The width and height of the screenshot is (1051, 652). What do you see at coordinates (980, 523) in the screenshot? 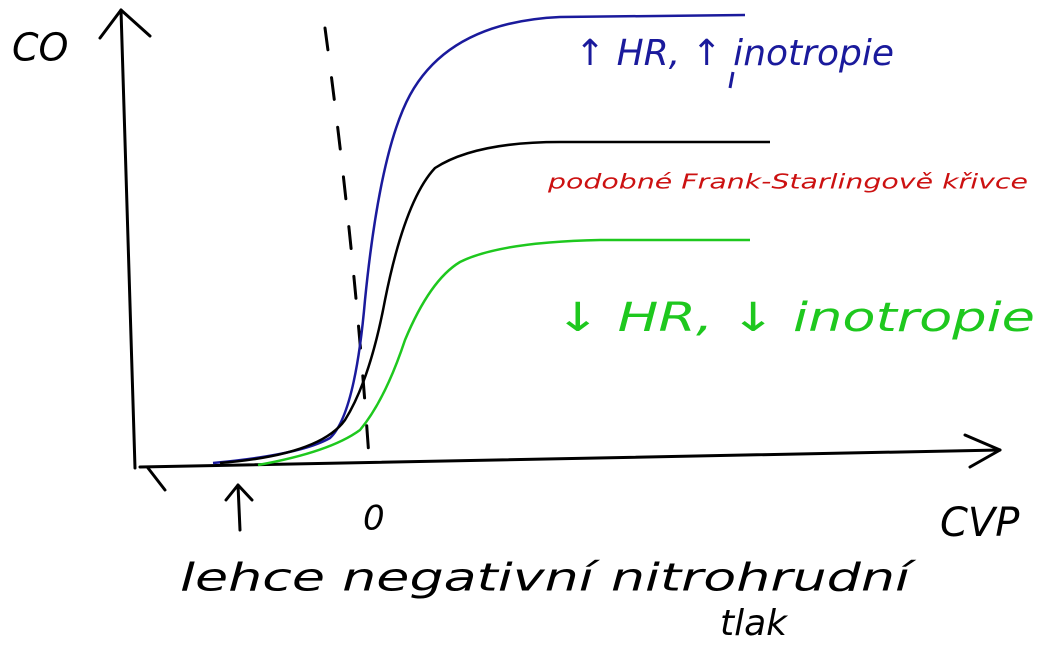
I see `x-axis-label: CVP` at bounding box center [980, 523].